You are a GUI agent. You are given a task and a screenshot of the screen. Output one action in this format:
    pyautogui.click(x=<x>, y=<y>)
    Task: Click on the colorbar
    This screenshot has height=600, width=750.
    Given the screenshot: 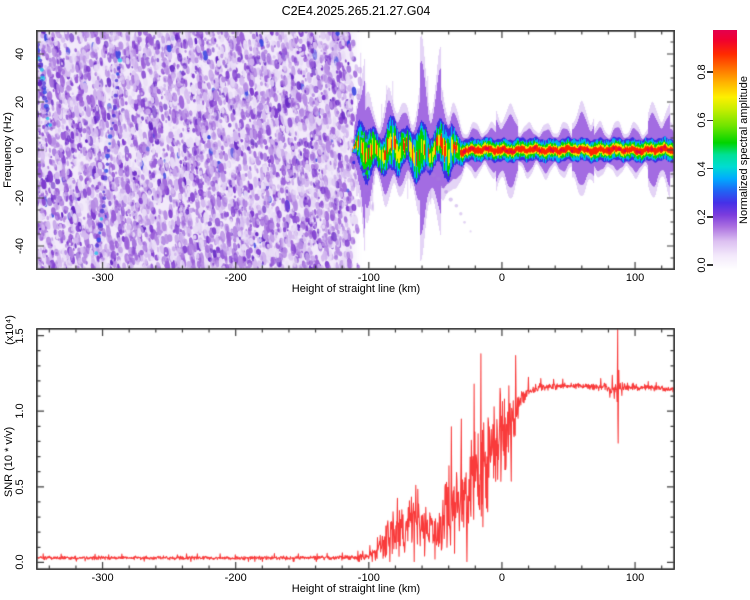 What is the action you would take?
    pyautogui.click(x=725, y=150)
    